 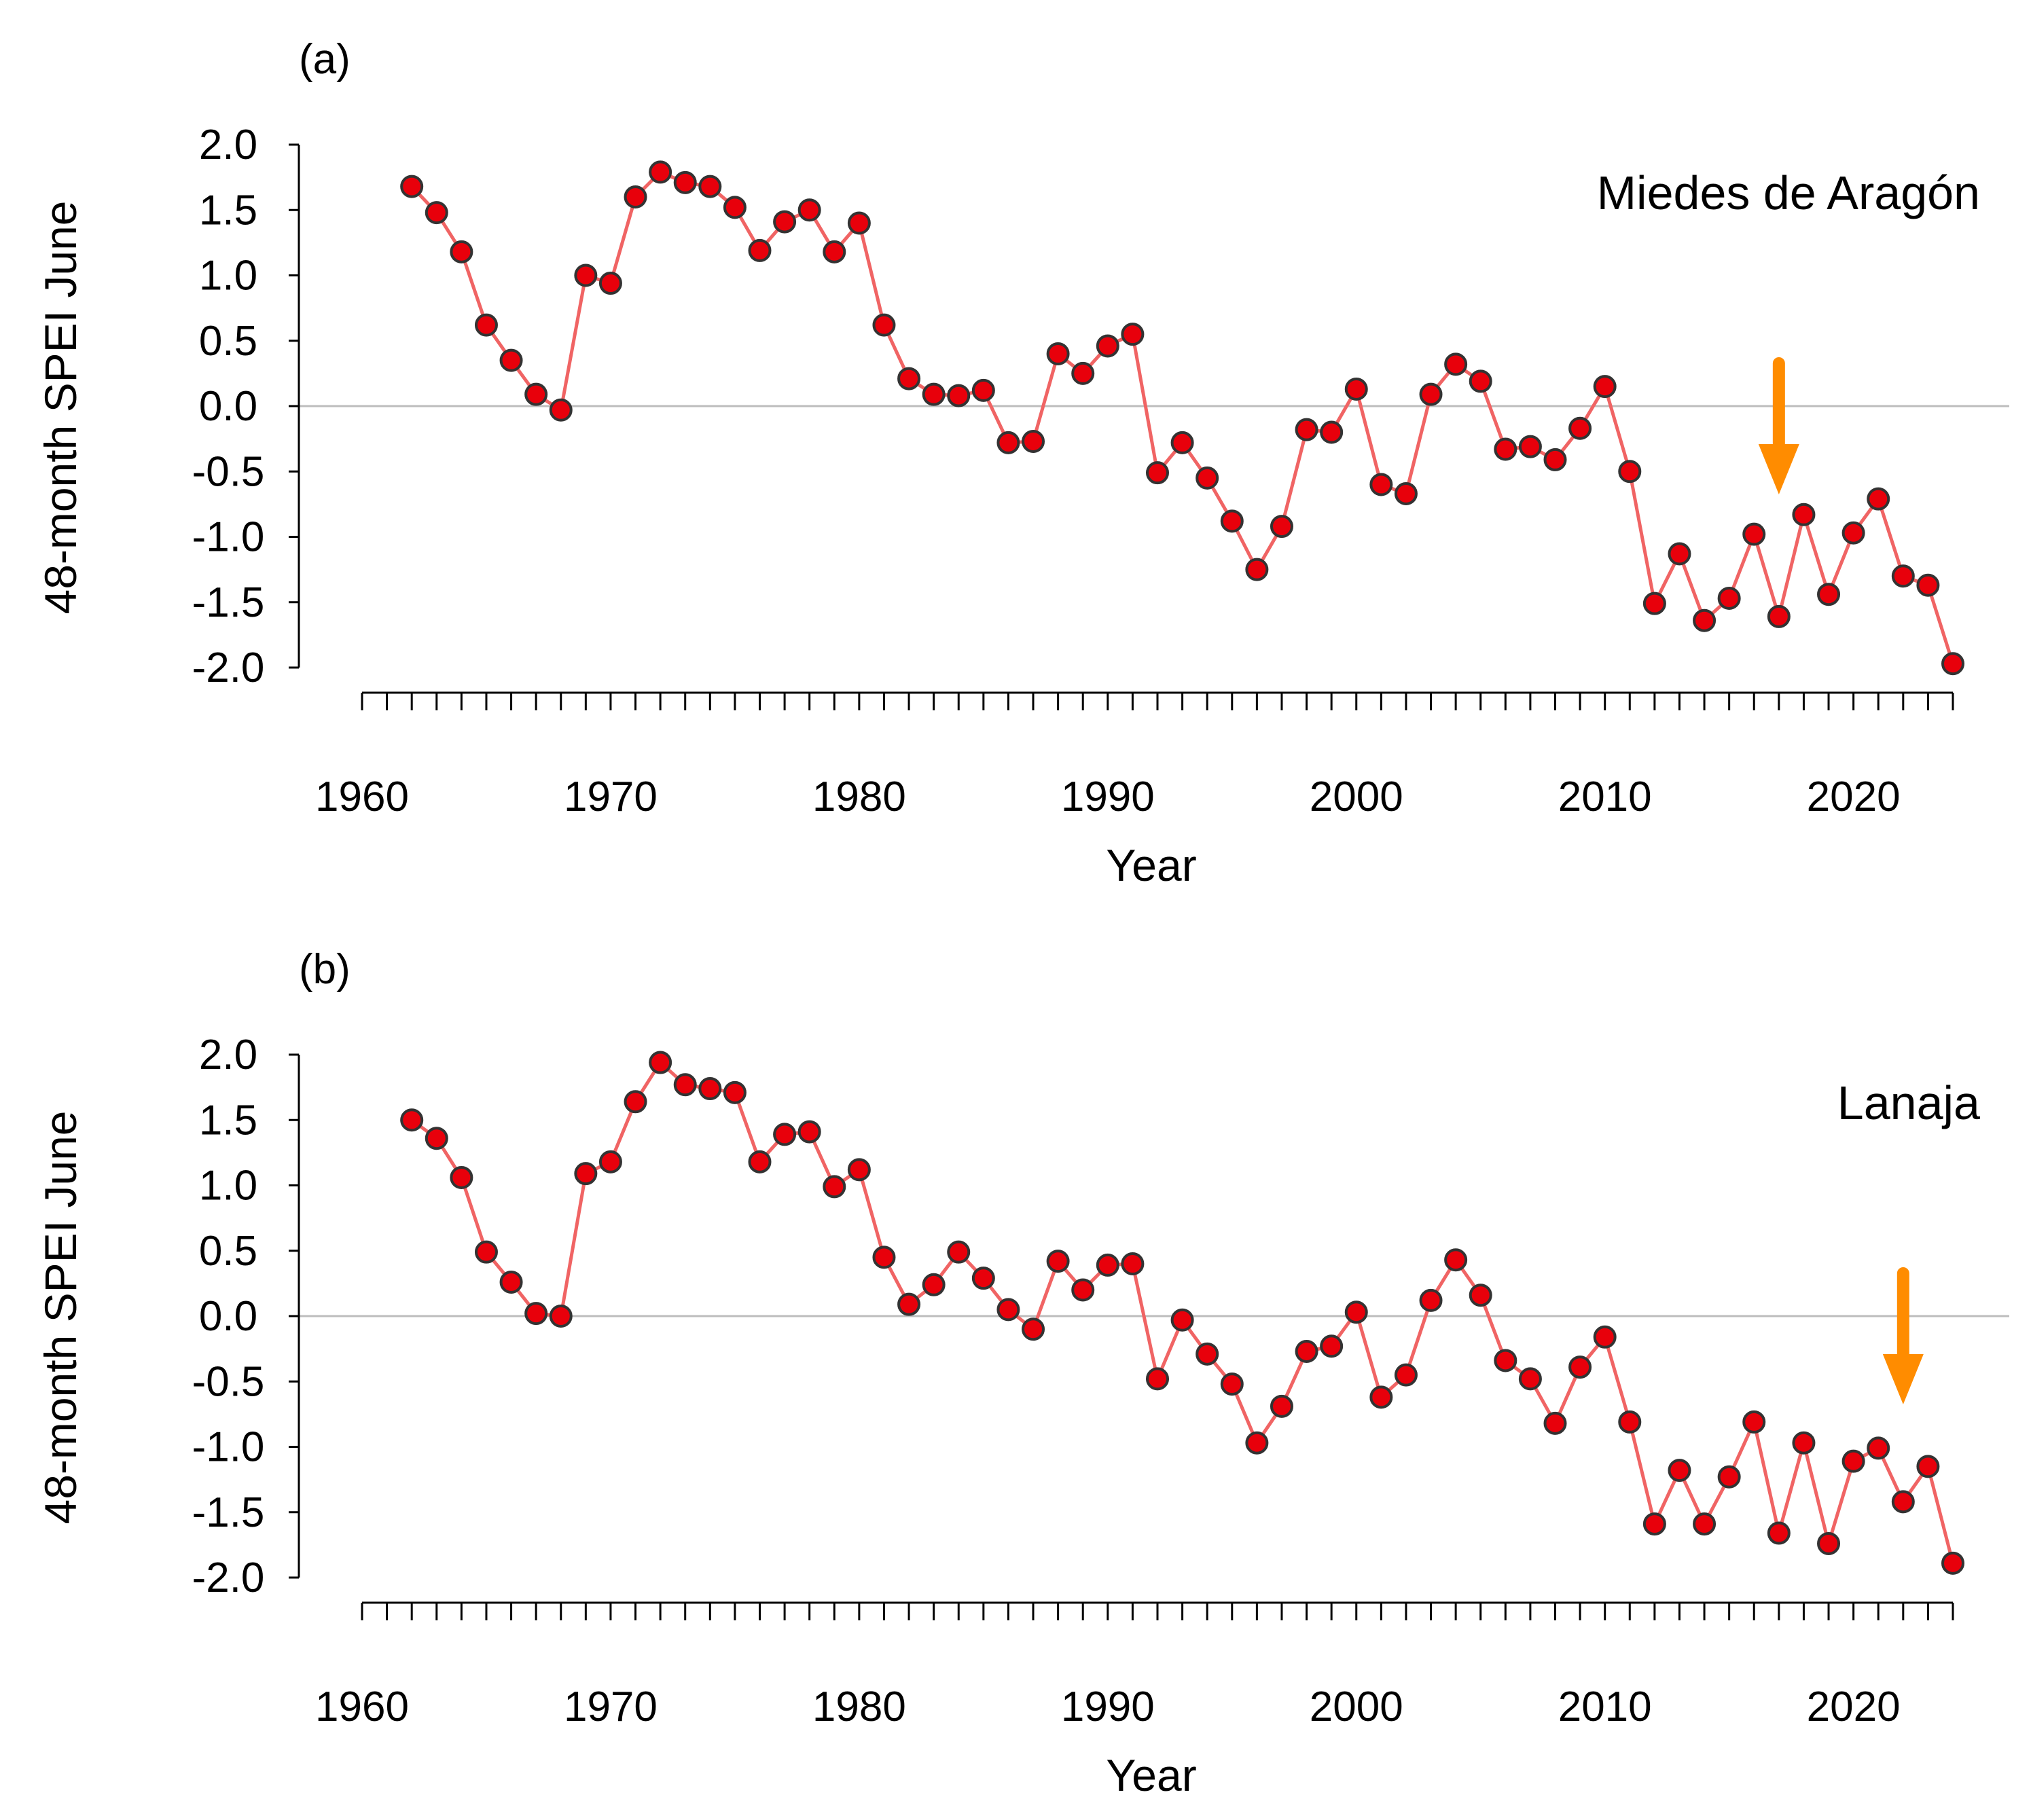 What do you see at coordinates (1605, 797) in the screenshot?
I see `x-tick-label: 2010` at bounding box center [1605, 797].